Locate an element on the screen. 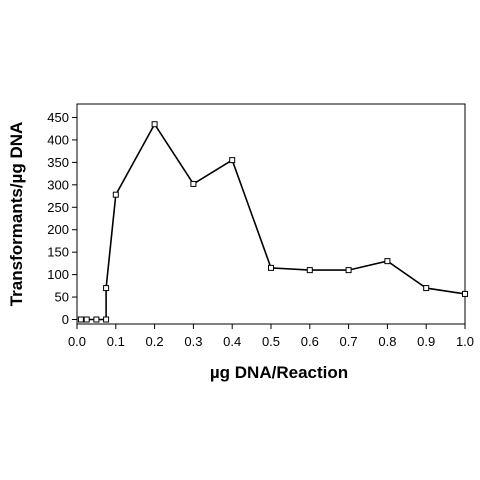 This screenshot has width=480, height=480. x-tick-label: 1.0 is located at coordinates (465, 341).